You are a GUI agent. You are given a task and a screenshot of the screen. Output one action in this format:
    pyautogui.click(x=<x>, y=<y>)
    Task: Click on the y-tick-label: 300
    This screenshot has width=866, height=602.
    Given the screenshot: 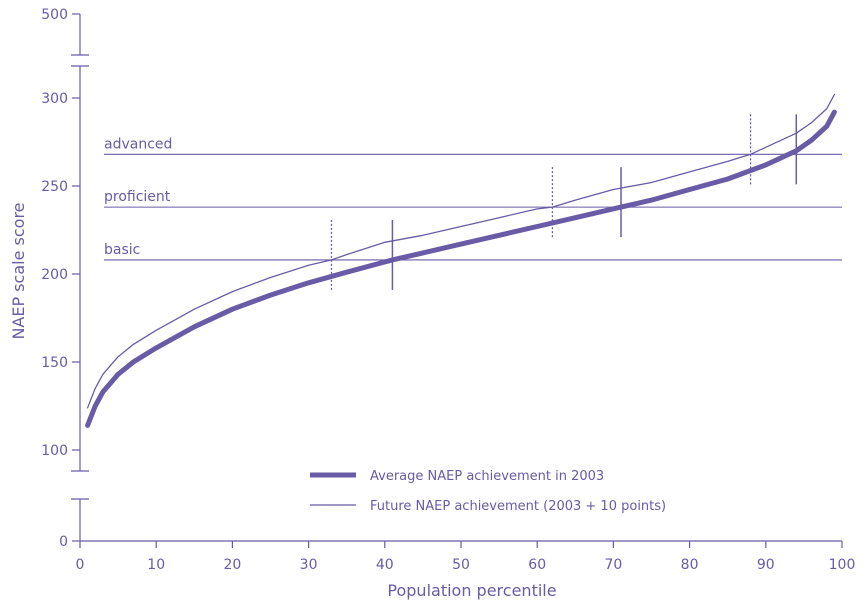 What is the action you would take?
    pyautogui.click(x=54, y=99)
    